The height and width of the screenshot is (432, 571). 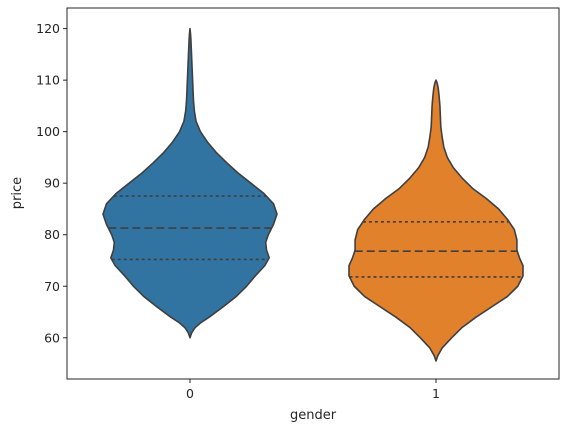 What do you see at coordinates (17, 193) in the screenshot?
I see `y-axis-label: price` at bounding box center [17, 193].